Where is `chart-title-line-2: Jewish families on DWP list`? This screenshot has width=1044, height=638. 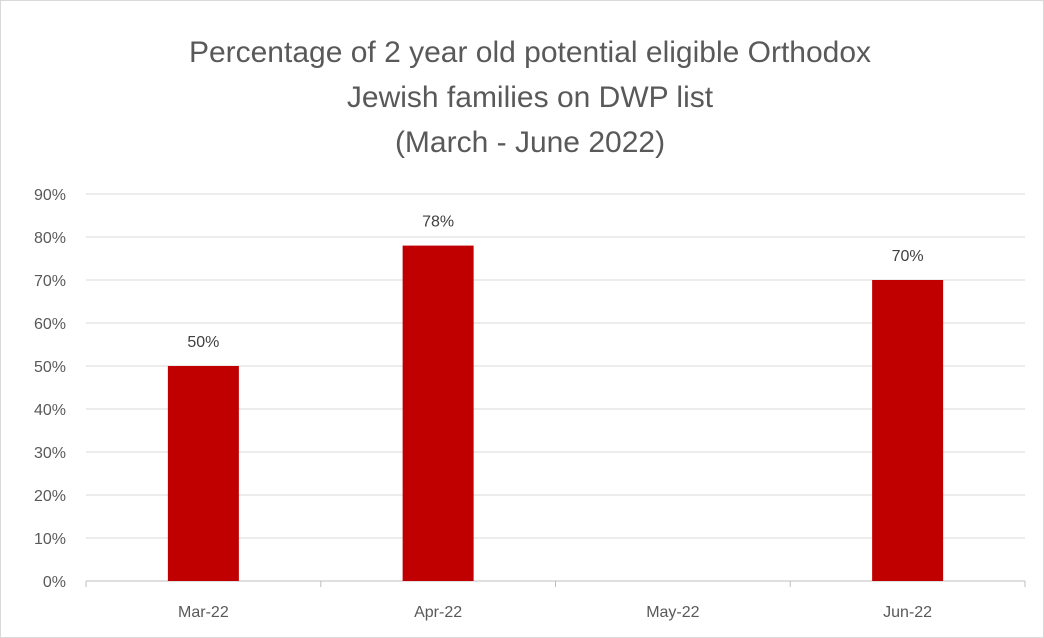 chart-title-line-2: Jewish families on DWP list is located at coordinates (530, 97).